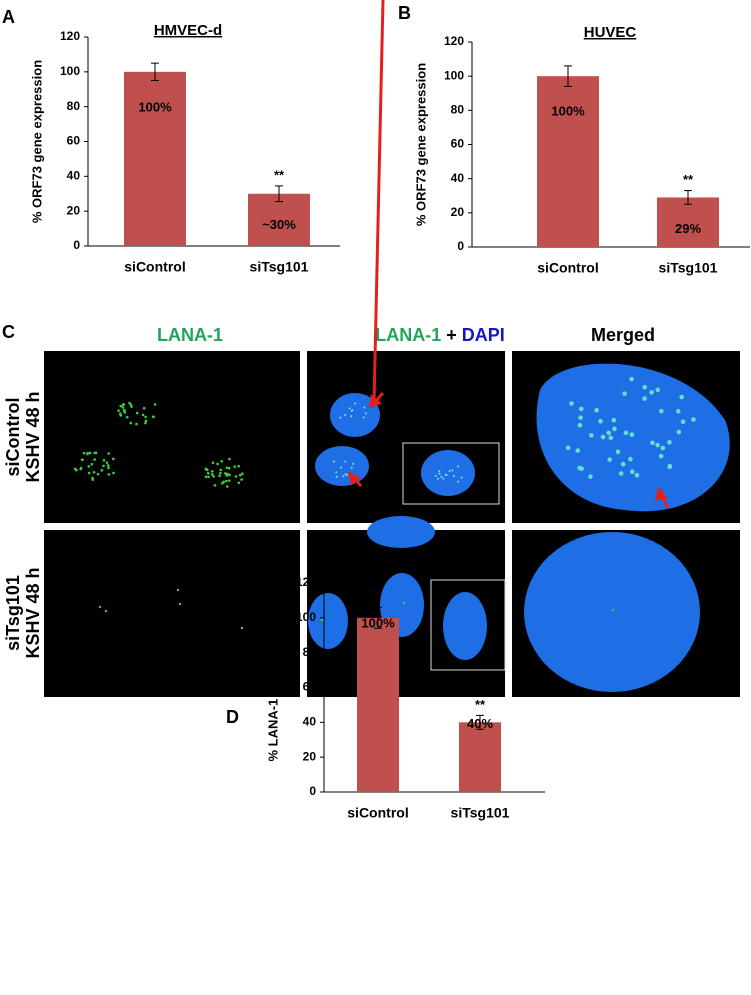  I want to click on inset-box, so click(451, 473).